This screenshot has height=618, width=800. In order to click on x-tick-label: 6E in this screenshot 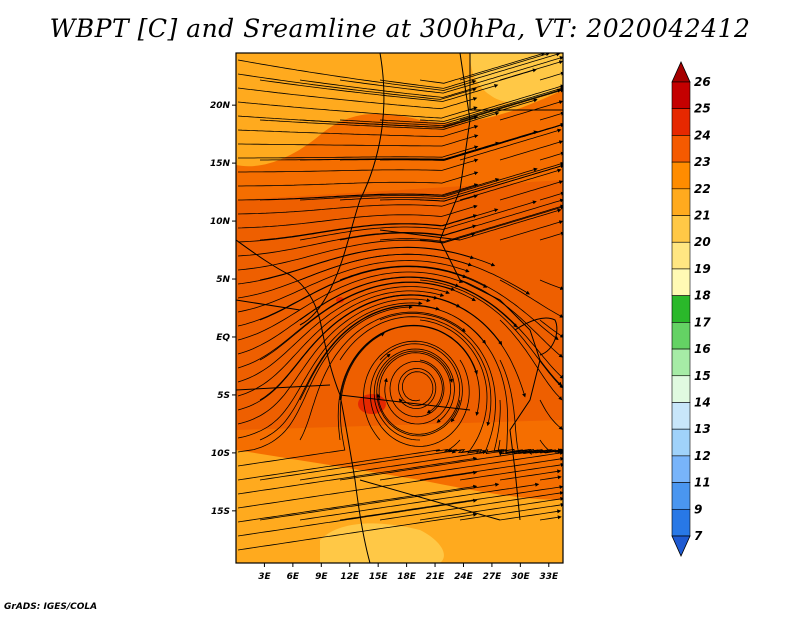, I will do `click(293, 577)`.